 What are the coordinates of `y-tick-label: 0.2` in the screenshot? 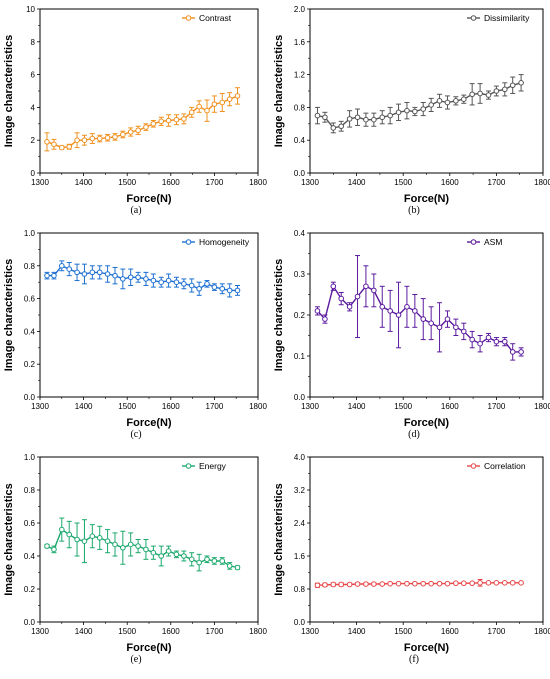 It's located at (30, 364).